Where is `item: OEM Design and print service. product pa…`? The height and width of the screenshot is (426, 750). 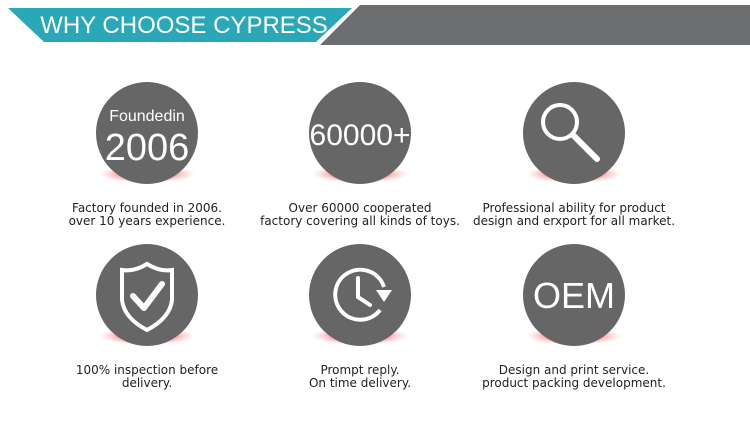 item: OEM Design and print service. product pa… is located at coordinates (574, 317).